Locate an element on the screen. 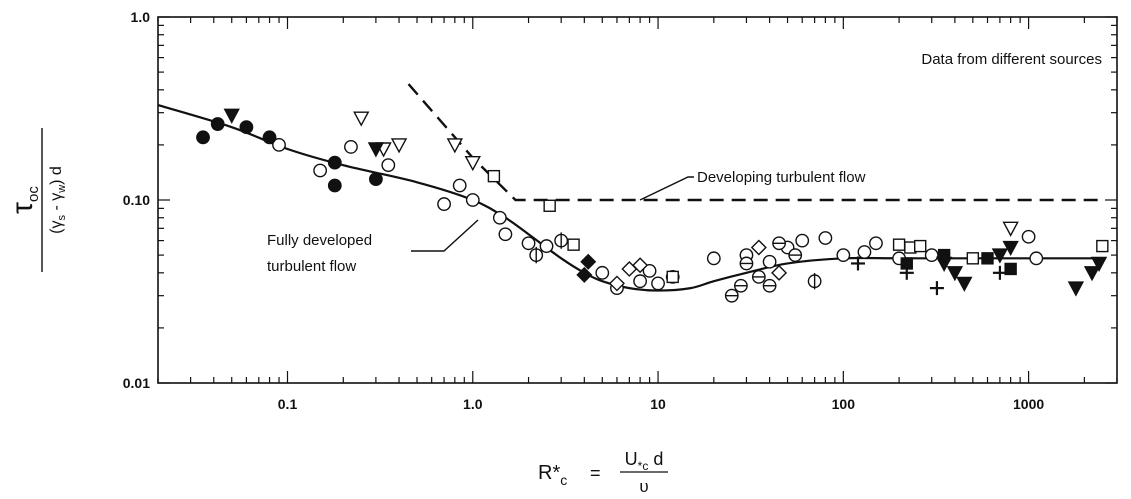 This screenshot has width=1131, height=499. annotation-developing-text: Developing turbulent flow is located at coordinates (781, 177).